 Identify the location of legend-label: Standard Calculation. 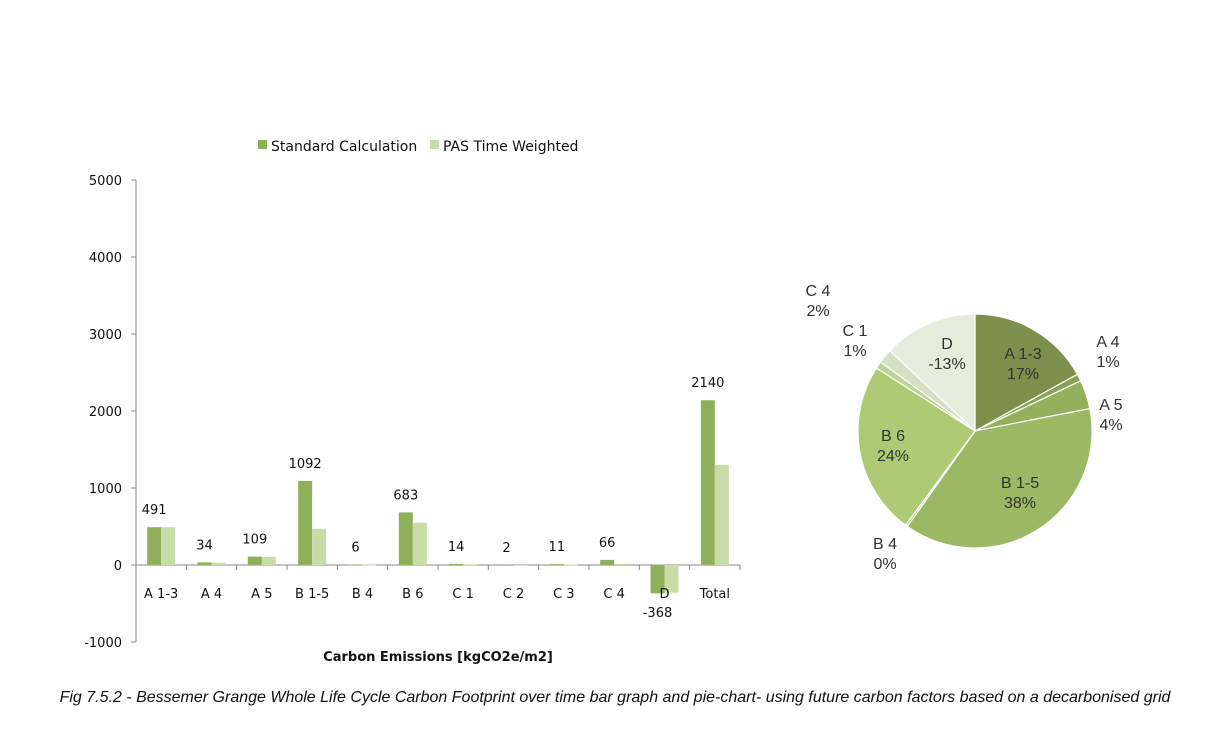
(344, 147).